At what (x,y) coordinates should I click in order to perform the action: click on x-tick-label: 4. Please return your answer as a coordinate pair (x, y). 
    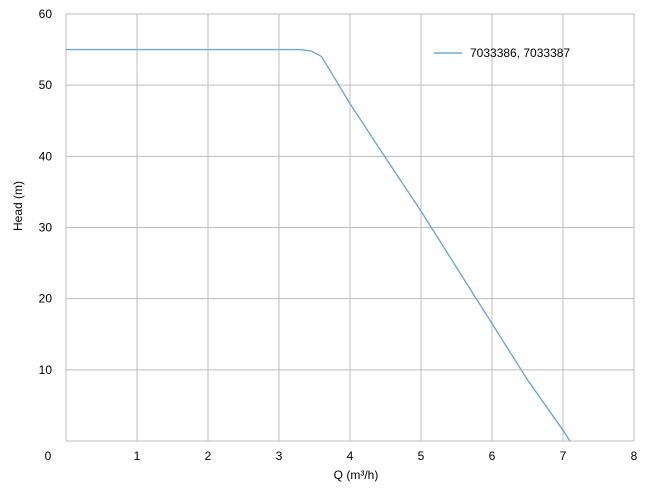
    Looking at the image, I should click on (350, 456).